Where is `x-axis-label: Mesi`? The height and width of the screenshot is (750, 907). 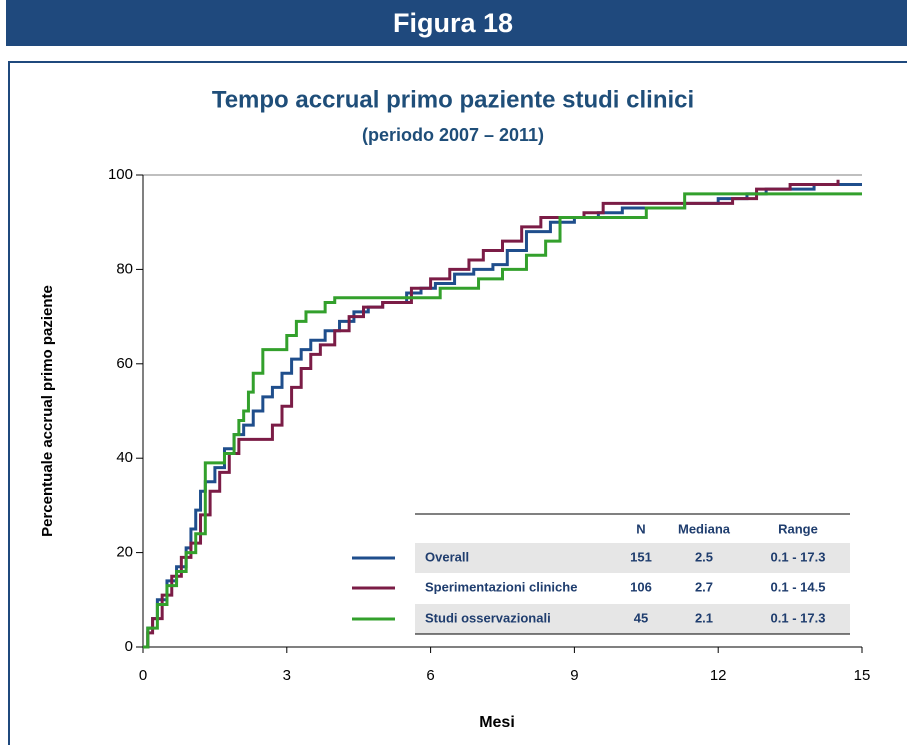 x-axis-label: Mesi is located at coordinates (497, 722).